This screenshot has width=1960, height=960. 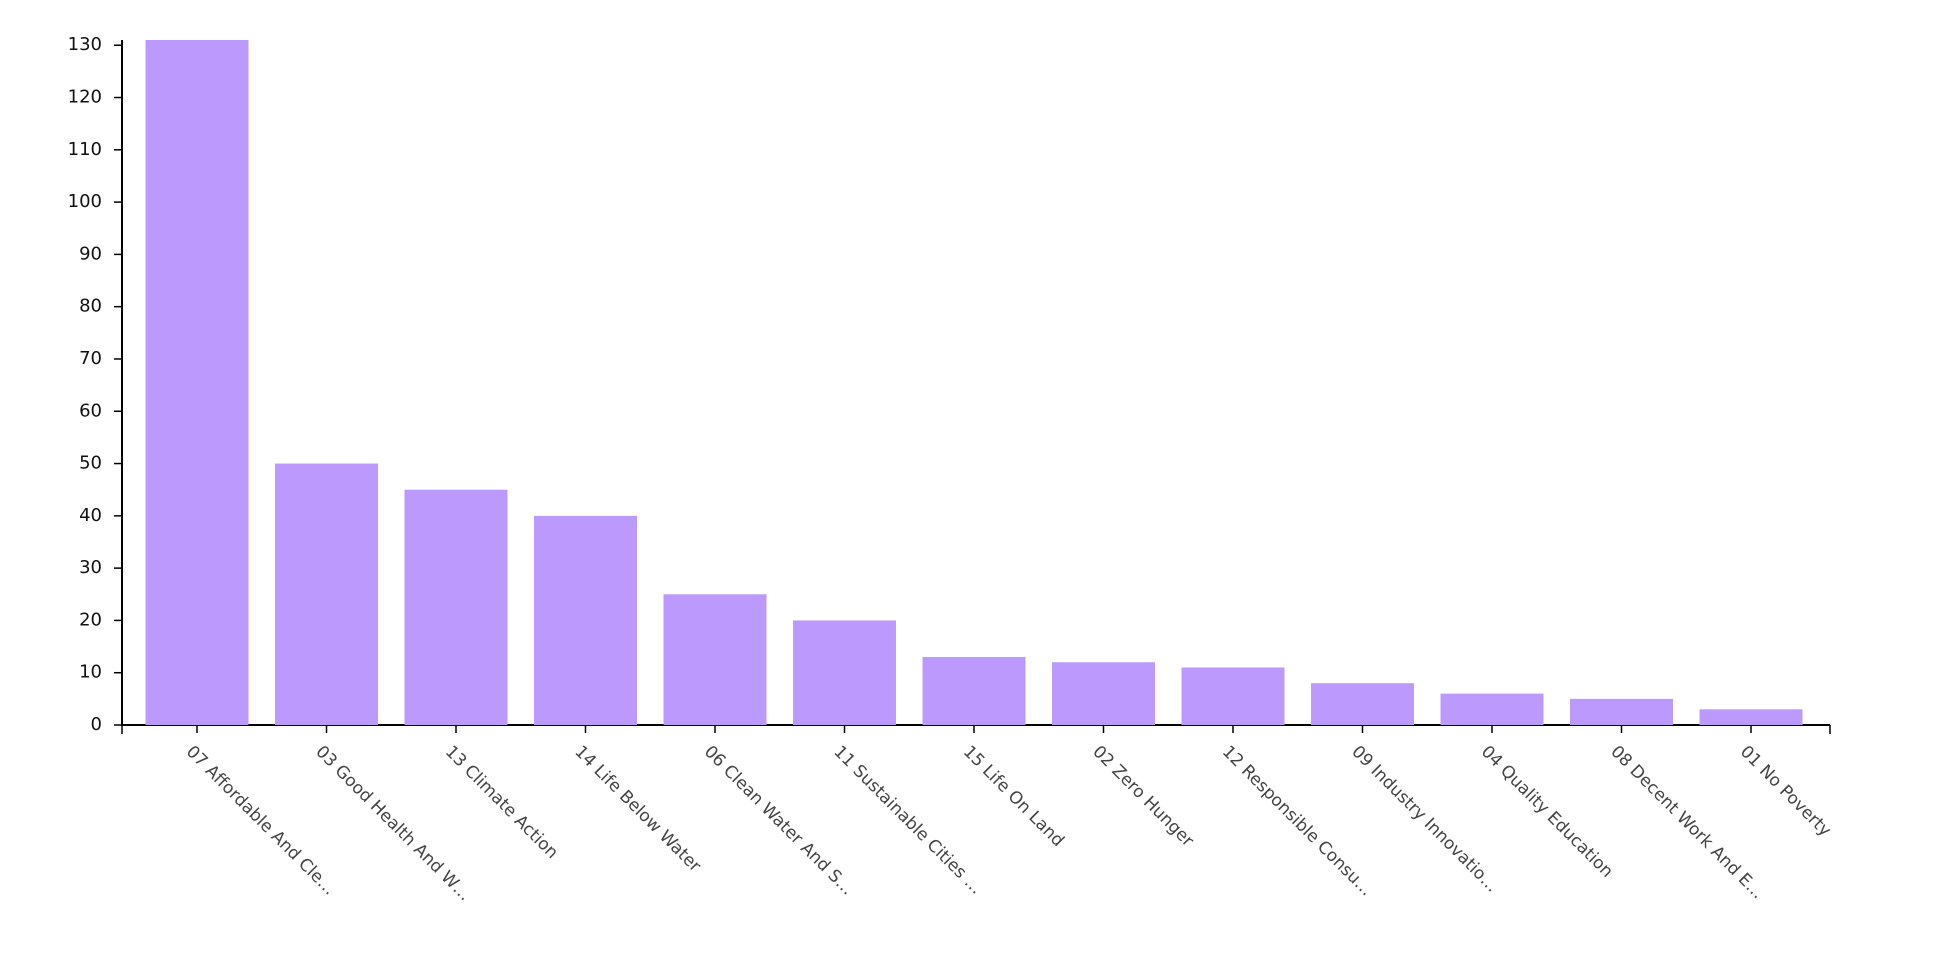 I want to click on y-tick-label: 30, so click(x=90, y=567).